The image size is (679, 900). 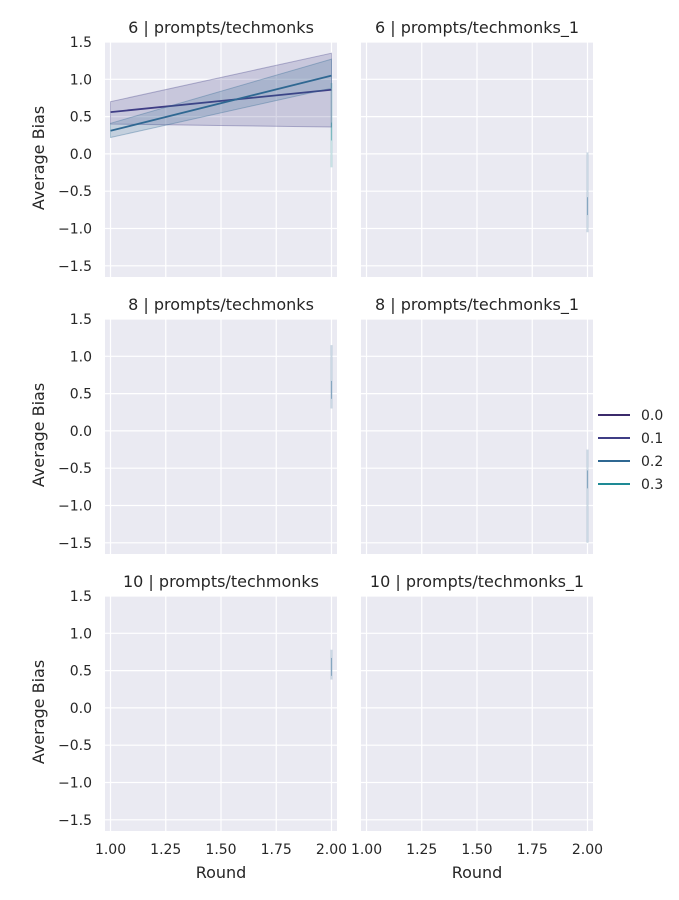 I want to click on facet-title: 10 | prompts/techmonks, so click(x=221, y=581).